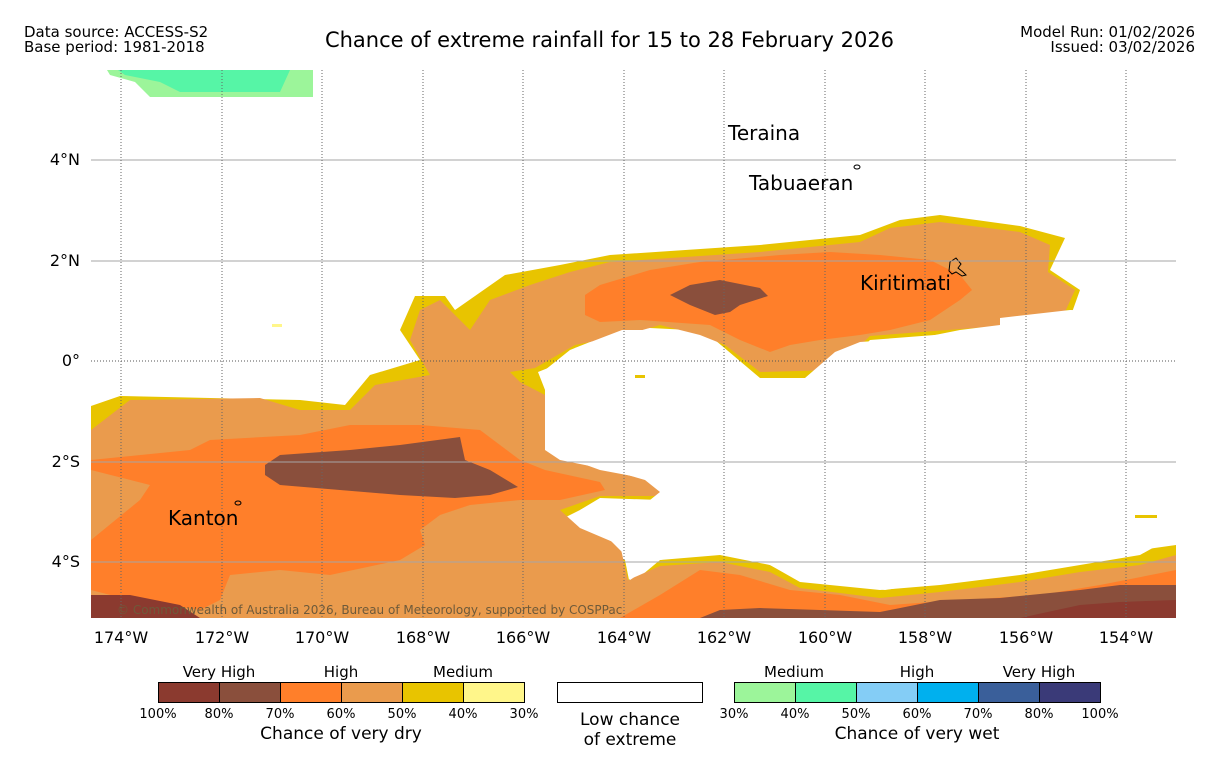 The image size is (1219, 758). Describe the element at coordinates (856, 714) in the screenshot. I see `wet-pct-label: 50%` at that location.